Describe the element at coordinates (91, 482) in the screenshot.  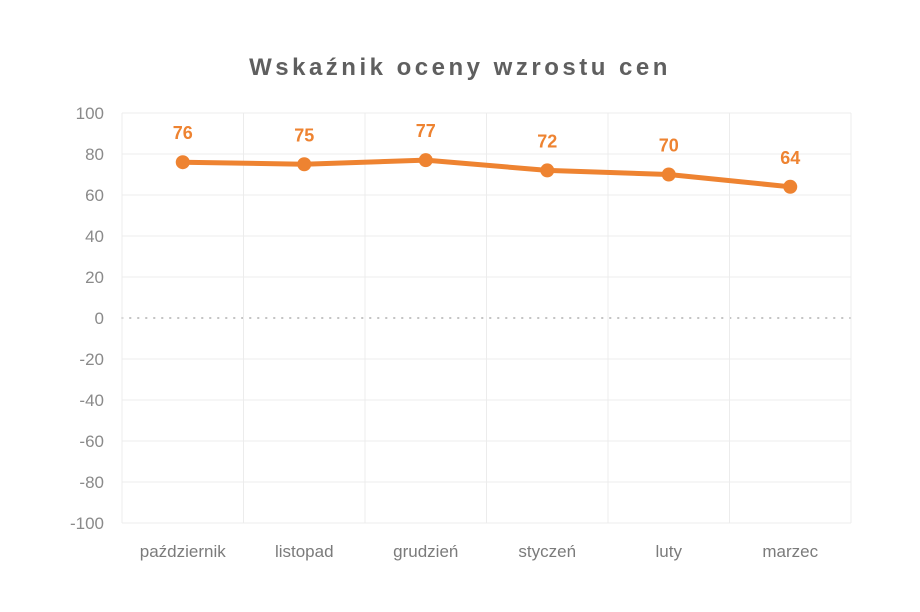
I see `y-axis-tick-label: -80` at that location.